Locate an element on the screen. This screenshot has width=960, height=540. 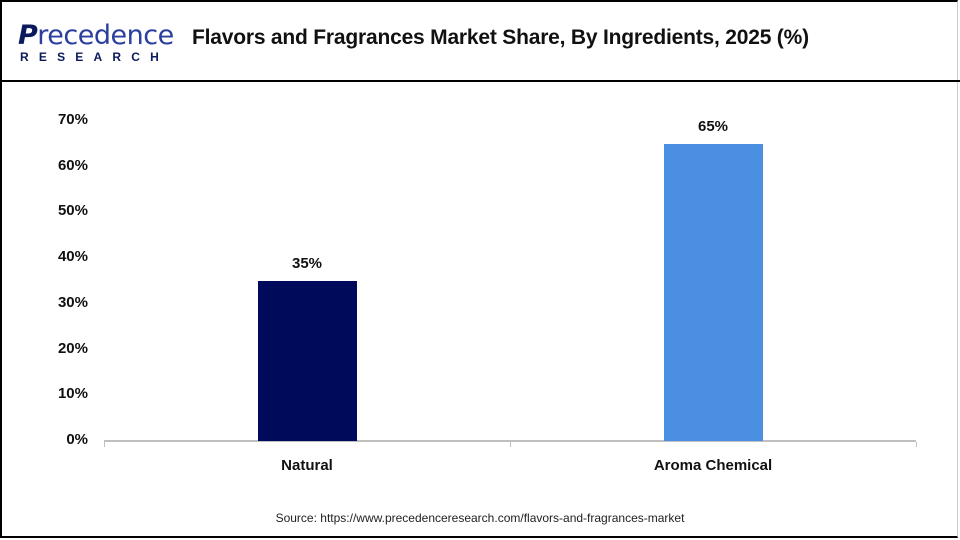
y-tick-label: 20% is located at coordinates (72, 348).